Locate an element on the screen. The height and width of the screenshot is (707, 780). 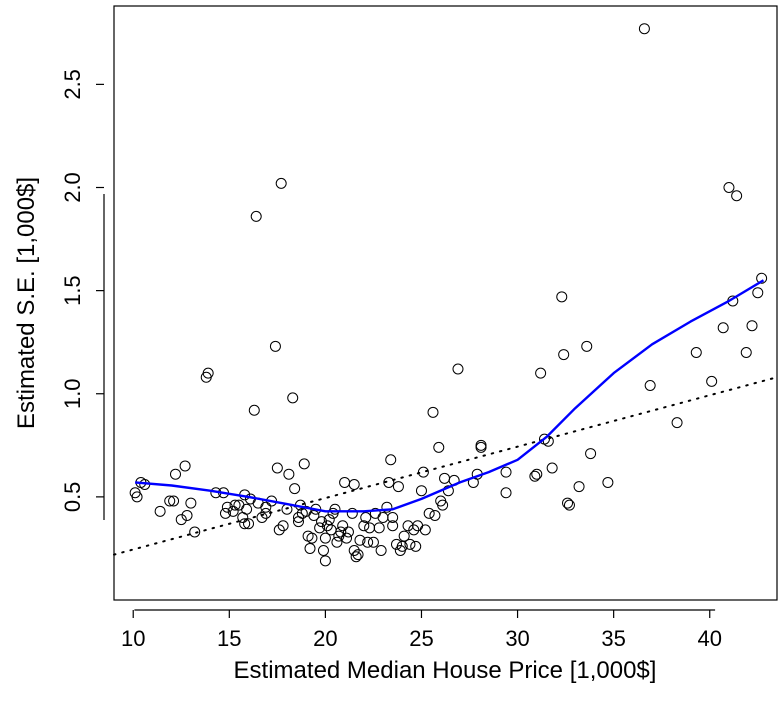
y-tick-label: 2.5 is located at coordinates (72, 84).